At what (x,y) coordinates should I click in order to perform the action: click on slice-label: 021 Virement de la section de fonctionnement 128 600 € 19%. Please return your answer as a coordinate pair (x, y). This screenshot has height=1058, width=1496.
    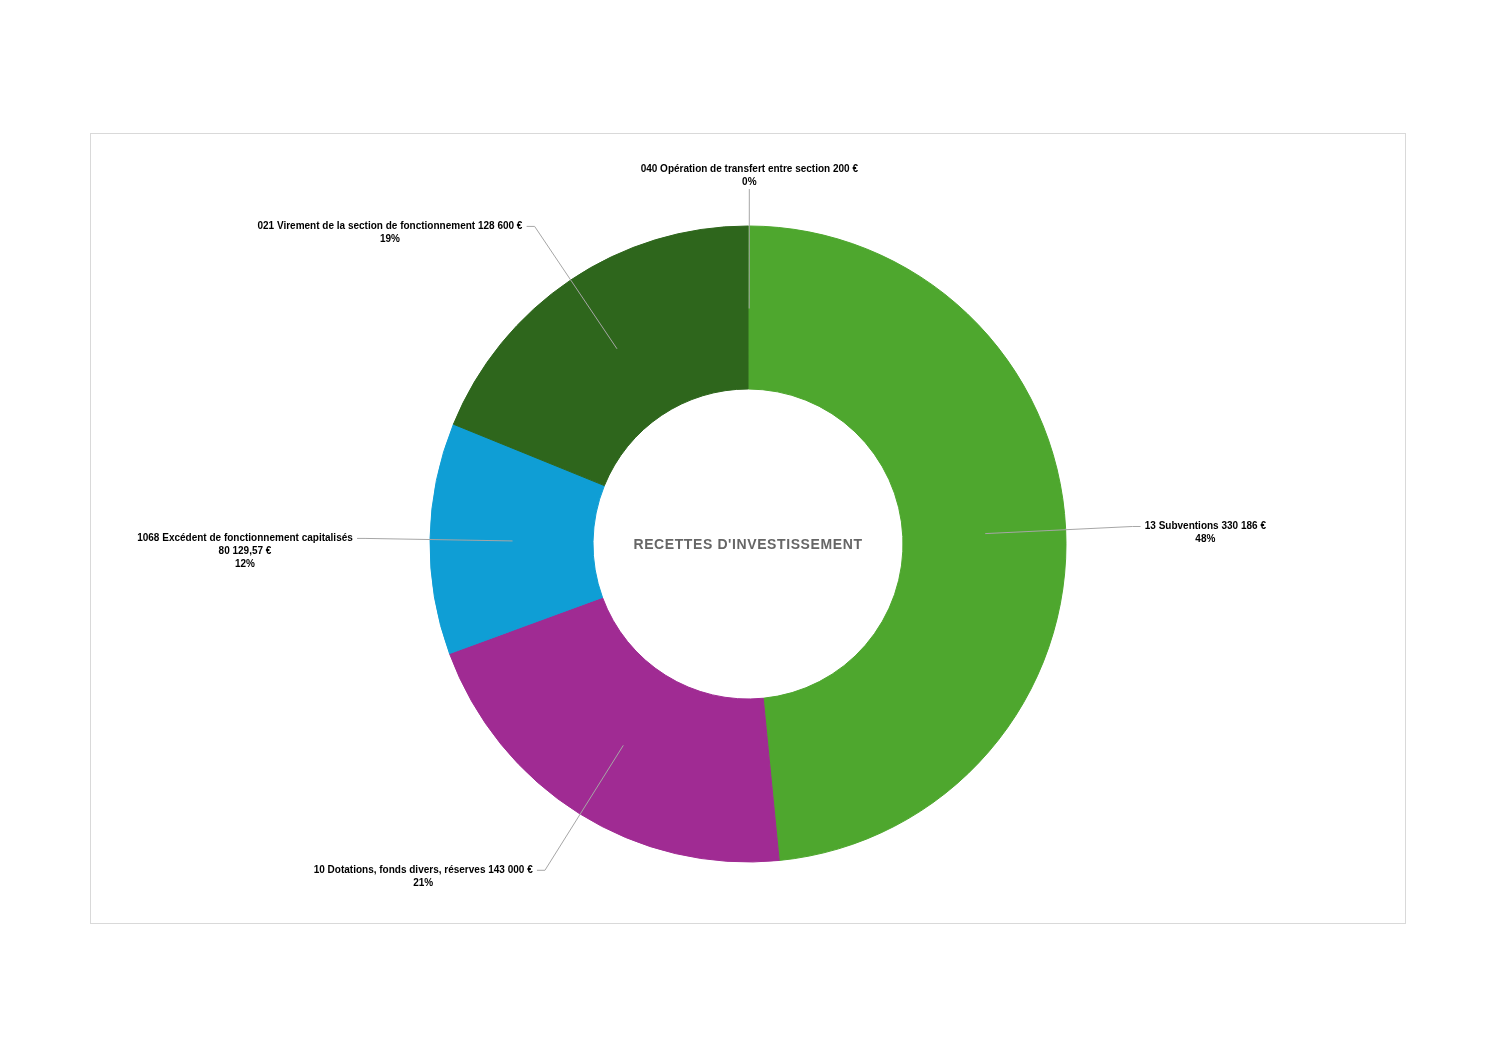
    Looking at the image, I should click on (390, 232).